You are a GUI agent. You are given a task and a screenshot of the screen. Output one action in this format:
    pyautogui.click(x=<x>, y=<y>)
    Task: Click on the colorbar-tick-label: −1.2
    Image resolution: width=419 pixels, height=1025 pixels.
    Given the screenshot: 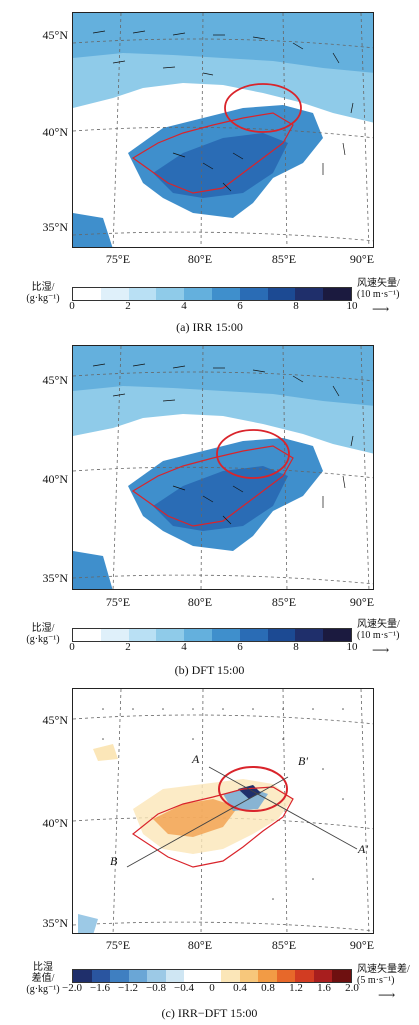 What is the action you would take?
    pyautogui.click(x=128, y=988)
    